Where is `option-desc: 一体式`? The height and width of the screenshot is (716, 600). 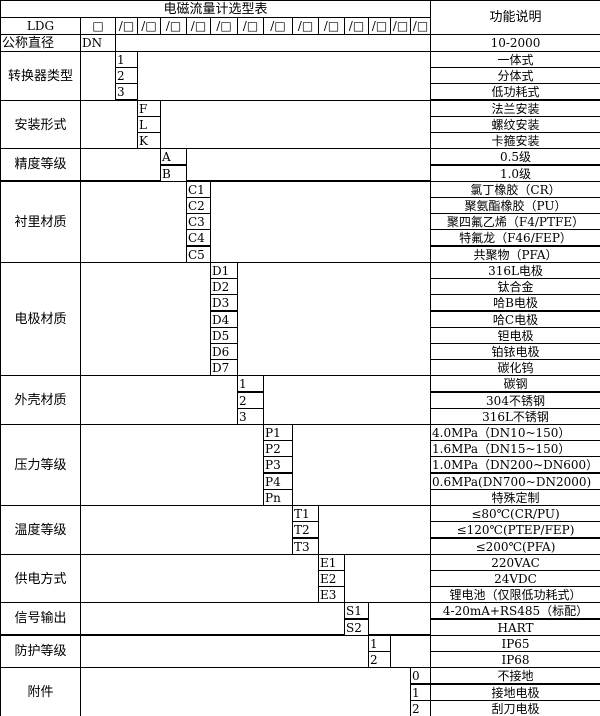 option-desc: 一体式 is located at coordinates (515, 59).